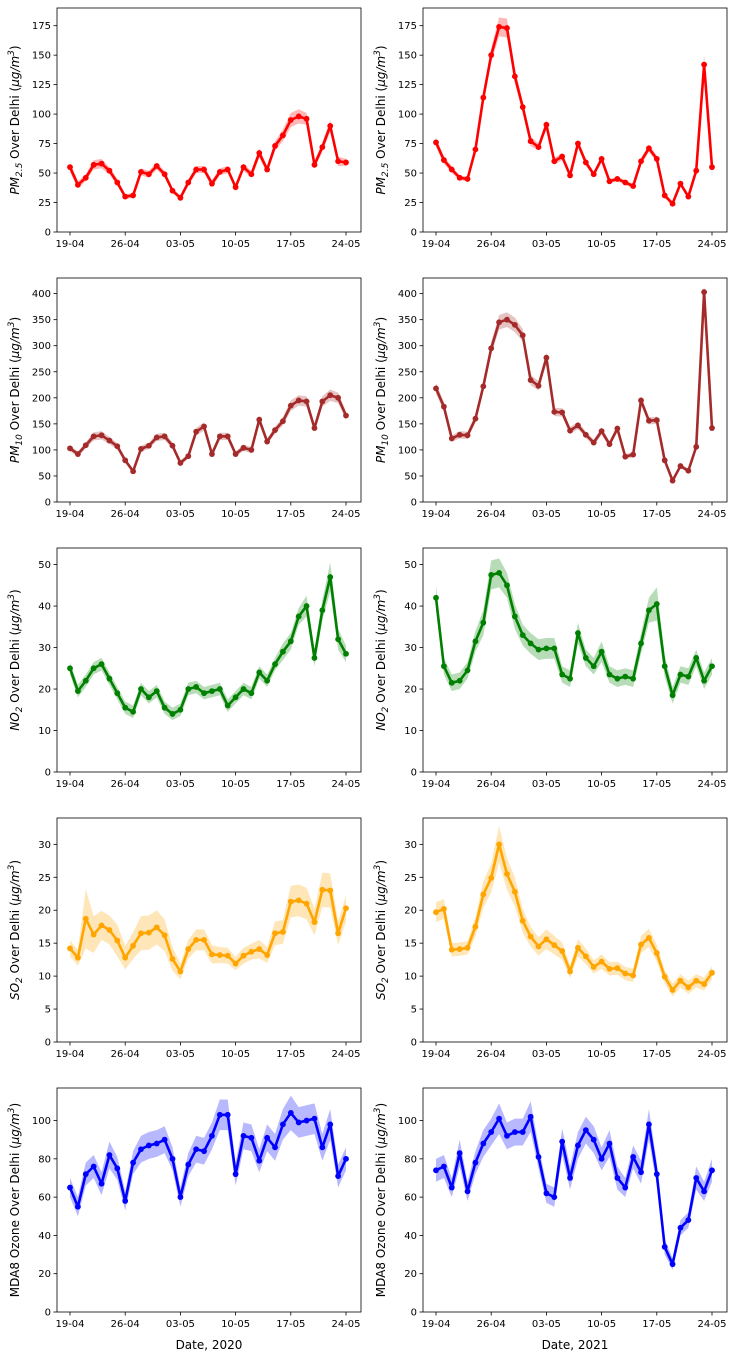 The image size is (733, 1359). I want to click on y-axis-label-rest: Over Delhi (, so click(381, 669).